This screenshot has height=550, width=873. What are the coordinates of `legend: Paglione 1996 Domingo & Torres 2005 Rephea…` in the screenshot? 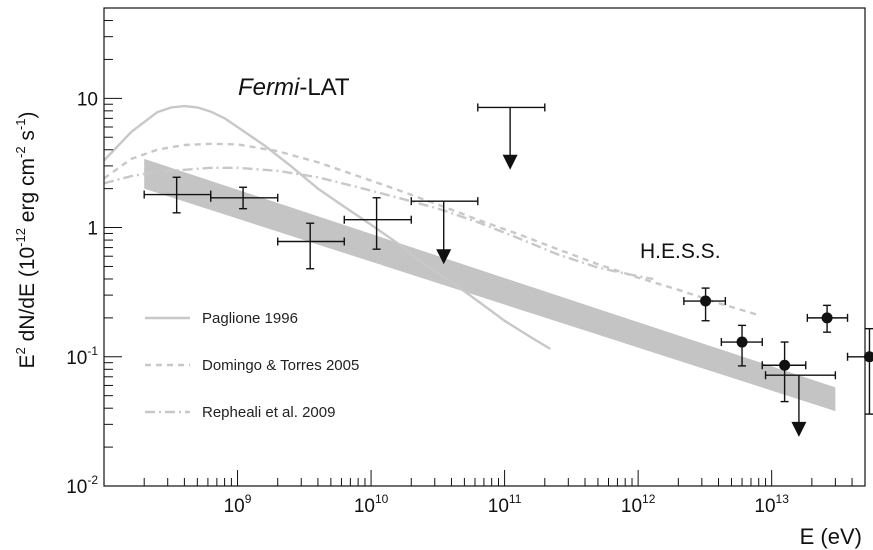 It's located at (252, 365).